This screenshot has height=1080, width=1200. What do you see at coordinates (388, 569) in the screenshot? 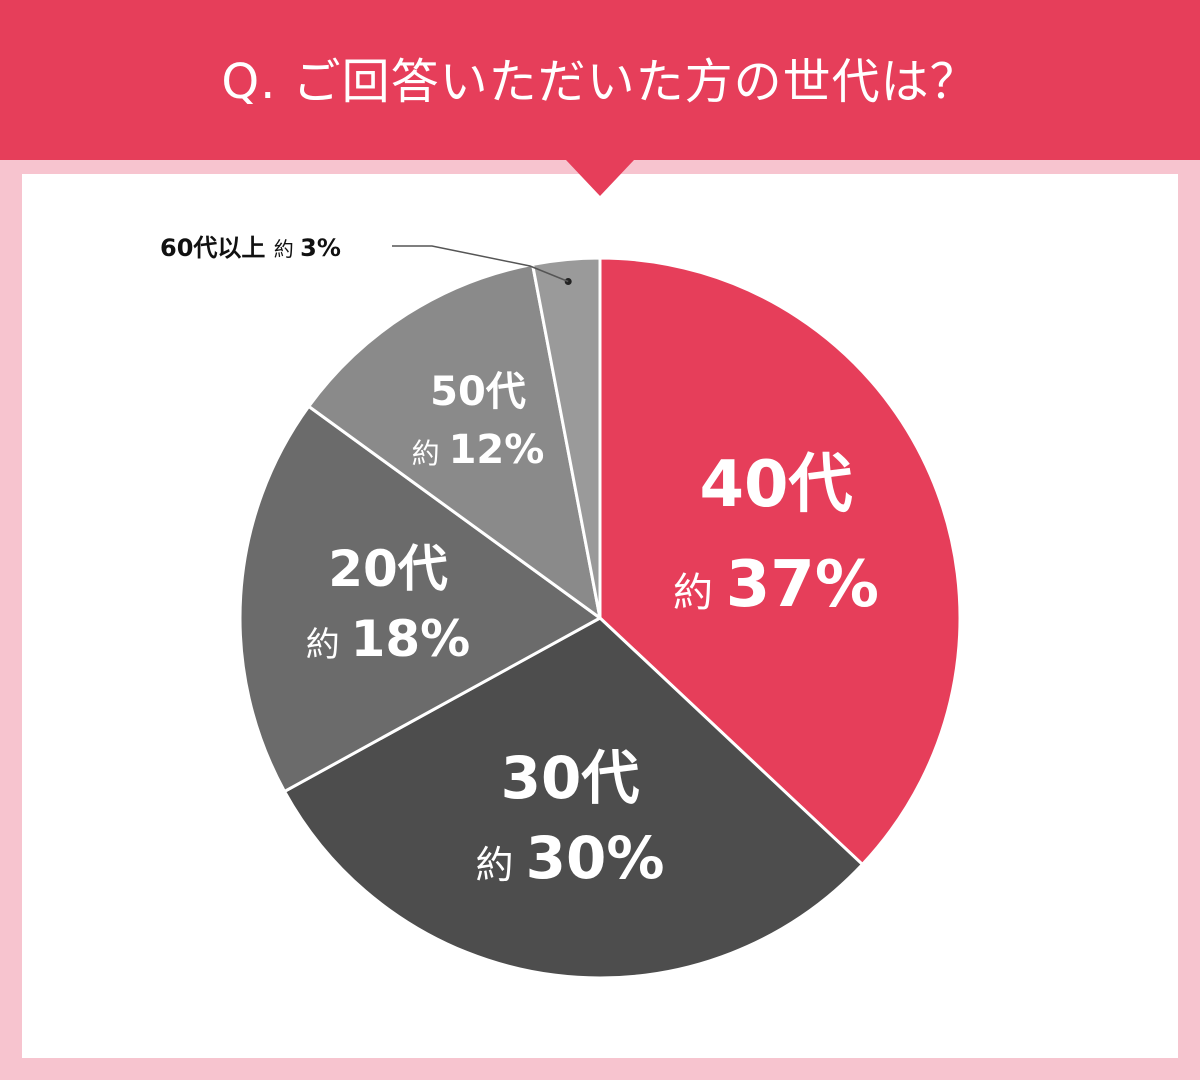
I see `slice-label-3: 20代` at bounding box center [388, 569].